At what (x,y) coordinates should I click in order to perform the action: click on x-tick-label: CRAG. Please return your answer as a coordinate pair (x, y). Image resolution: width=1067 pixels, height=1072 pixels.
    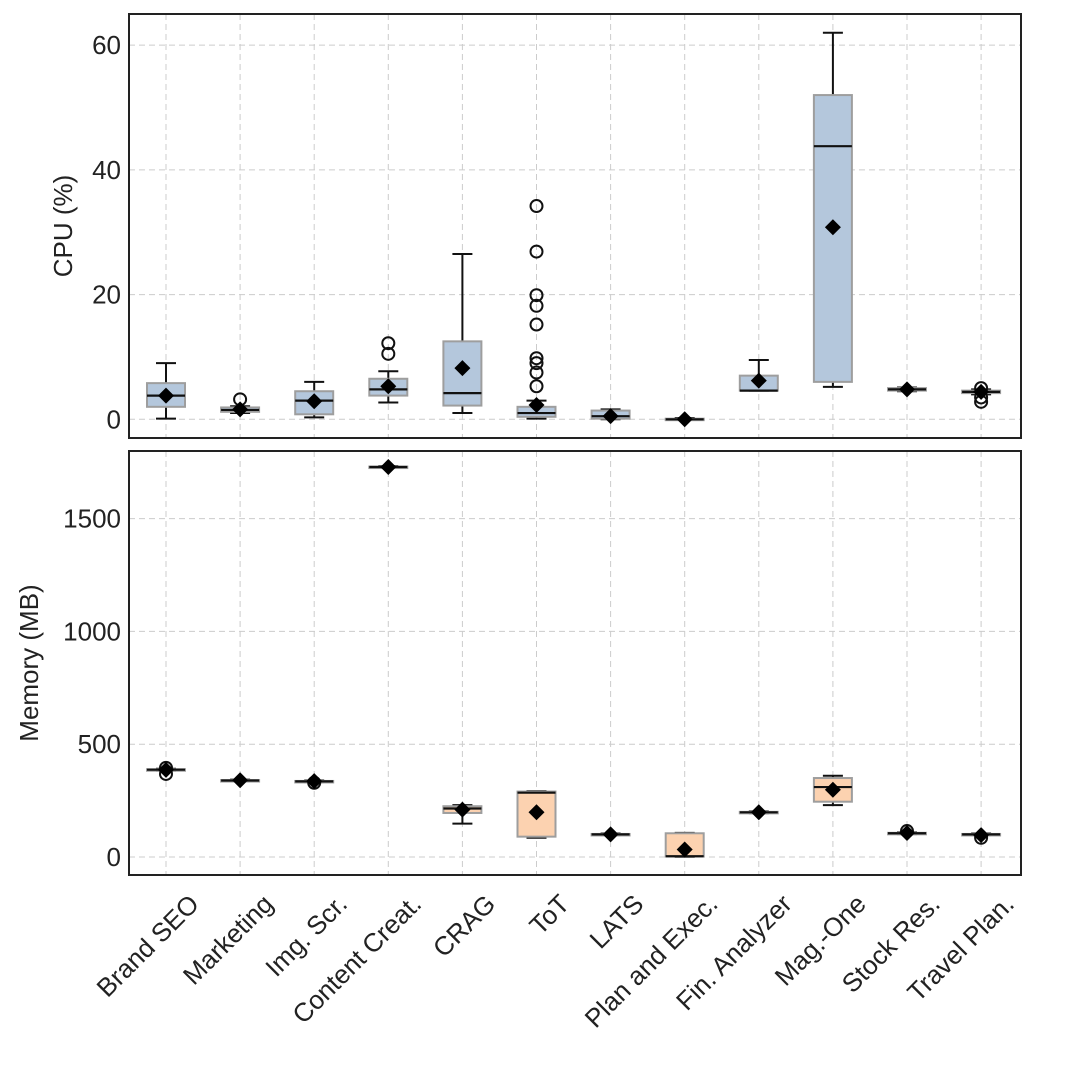
    Looking at the image, I should click on (464, 926).